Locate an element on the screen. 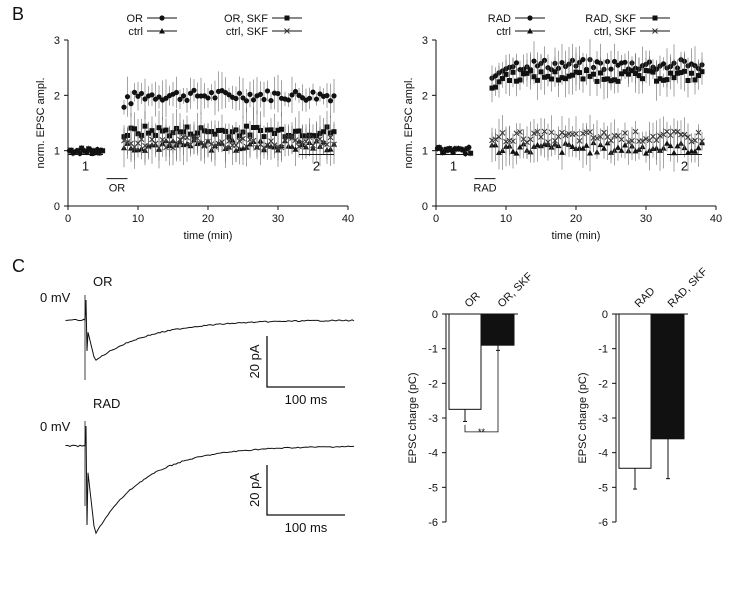  scale-label-x: 100 ms is located at coordinates (306, 527).